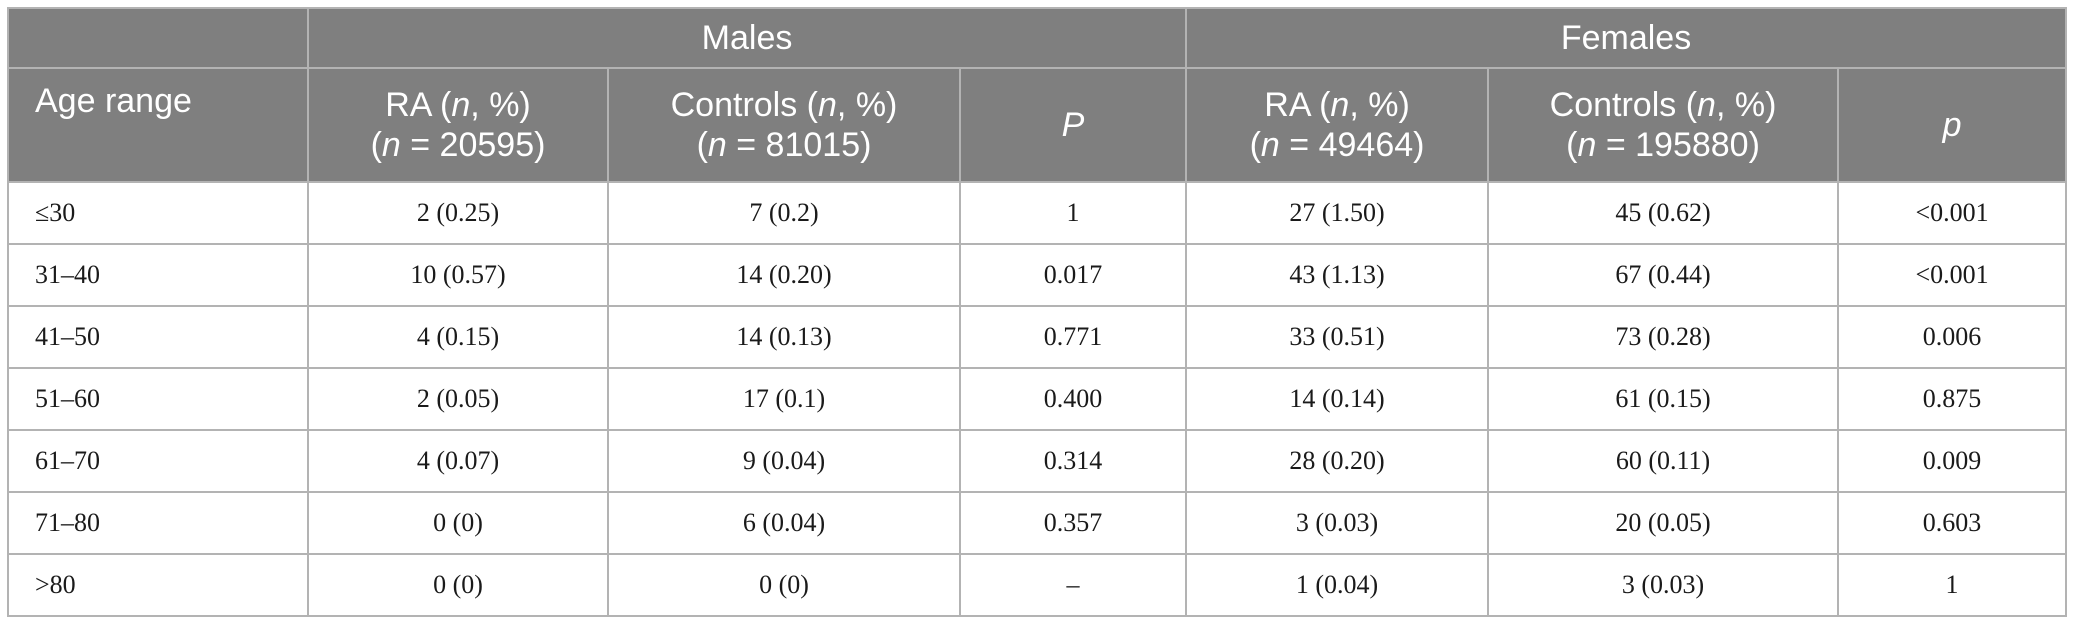  Describe the element at coordinates (784, 585) in the screenshot. I see `males-controls-cell: 0 (0)` at that location.